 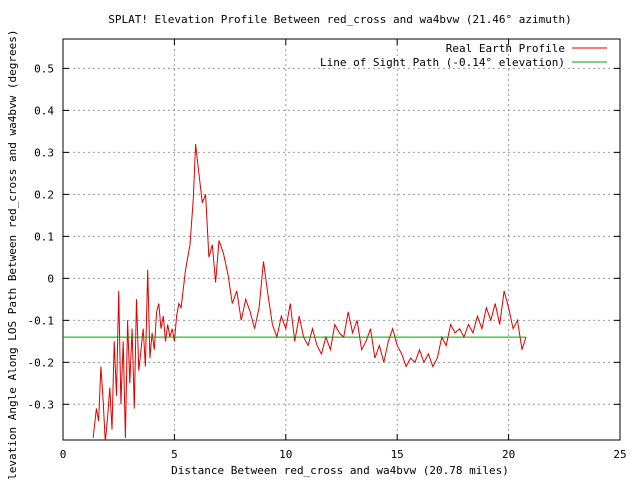 I want to click on y-tick-label: 0.4, so click(x=44, y=110).